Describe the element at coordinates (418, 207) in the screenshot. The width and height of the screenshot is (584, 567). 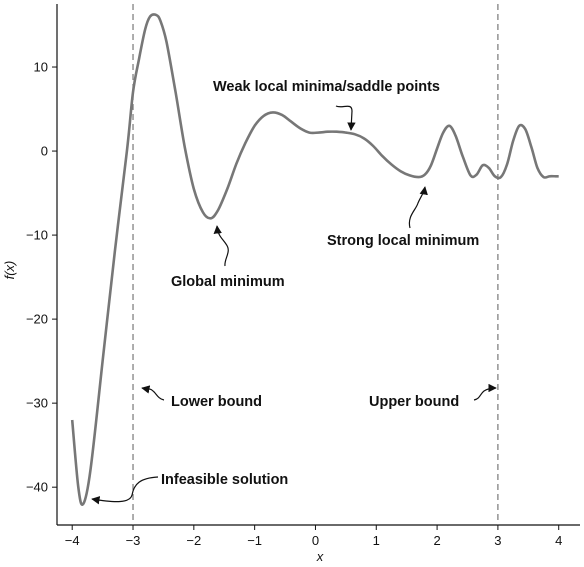
I see `strong-local-minimum-arrow` at that location.